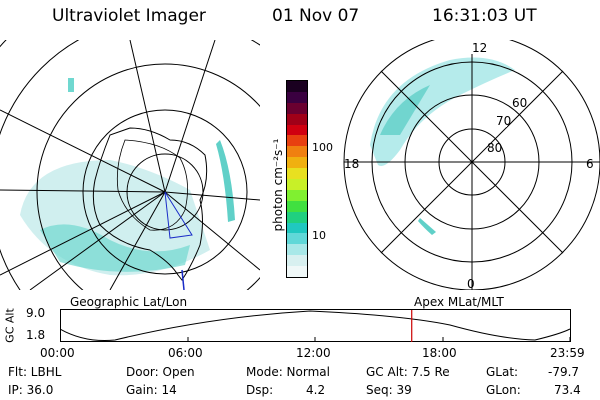 The height and width of the screenshot is (400, 600). I want to click on status-glon-value: 73.4, so click(567, 390).